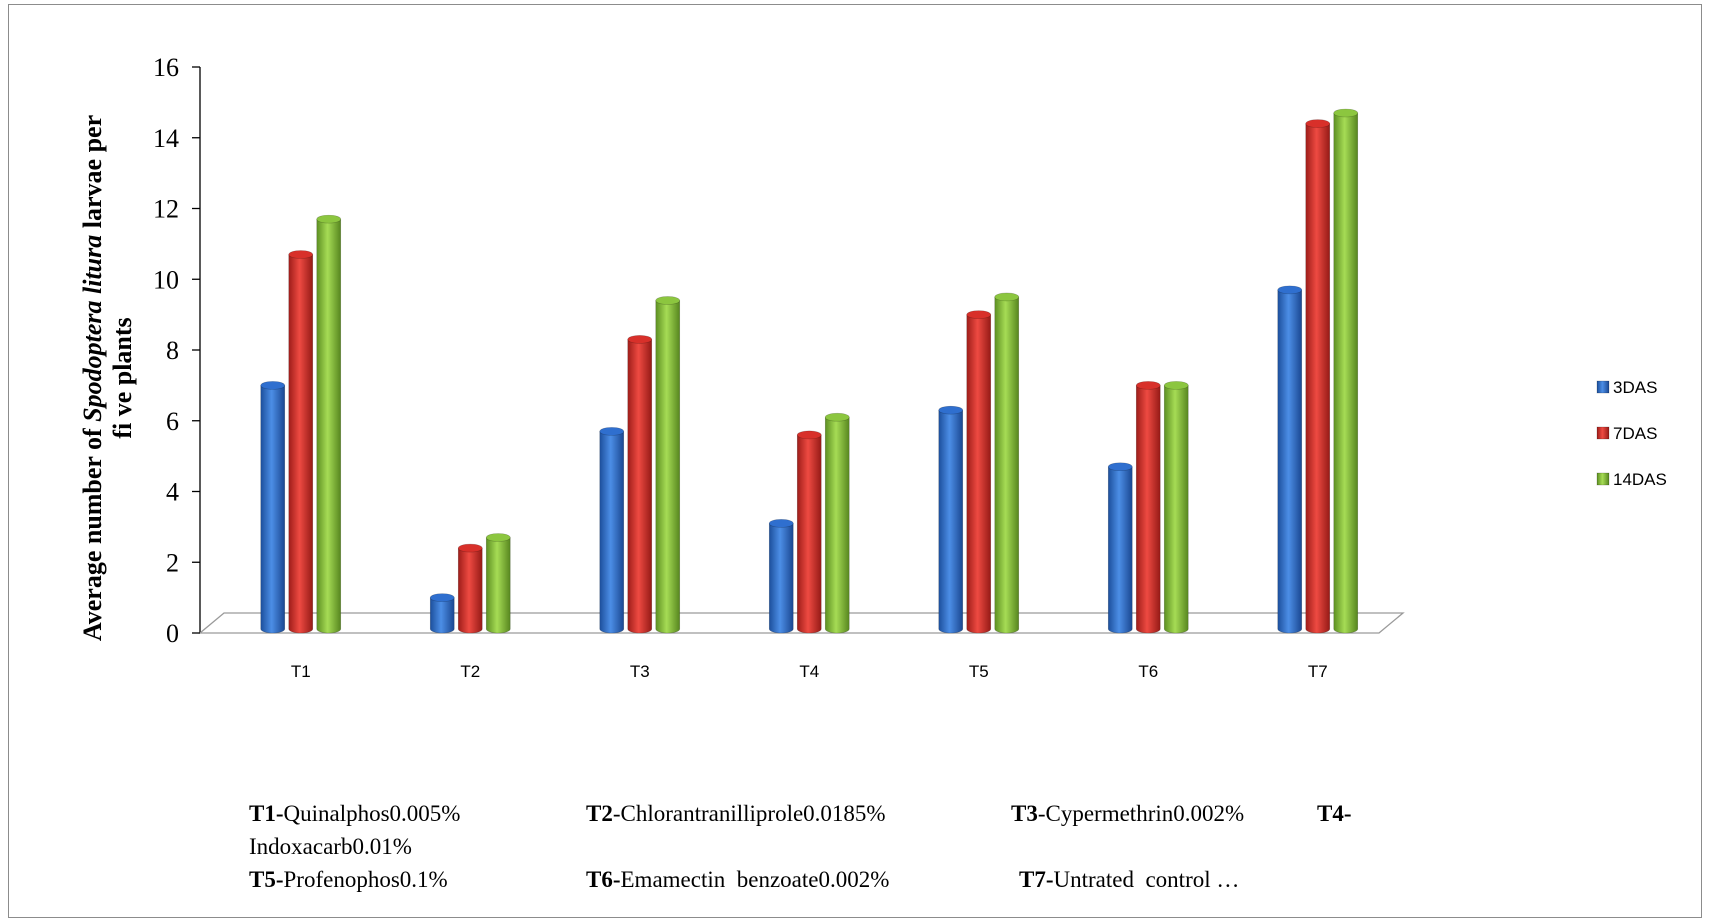 This screenshot has width=1711, height=924. Describe the element at coordinates (640, 484) in the screenshot. I see `bar-7DAS-T3` at that location.